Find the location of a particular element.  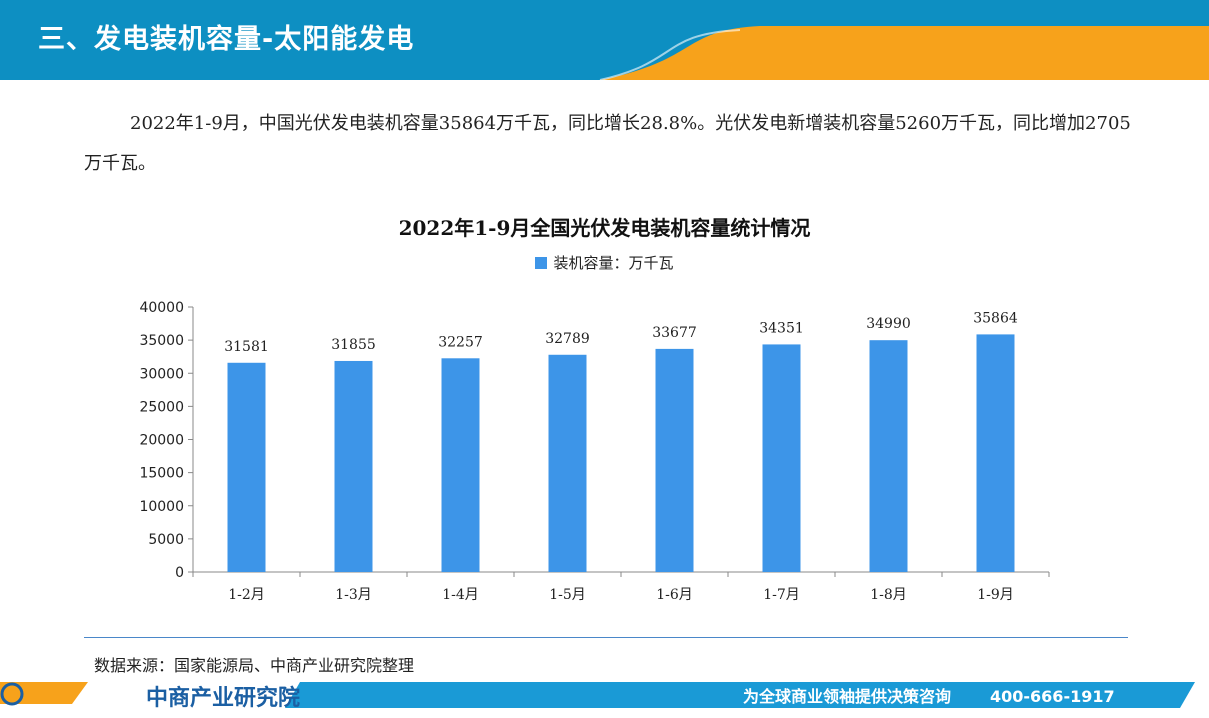

legend-swatch is located at coordinates (541, 263).